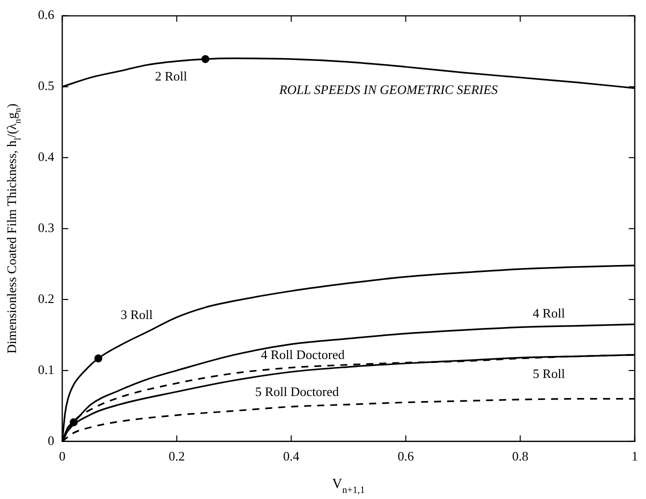  What do you see at coordinates (62, 456) in the screenshot?
I see `x-tick-label: 0` at bounding box center [62, 456].